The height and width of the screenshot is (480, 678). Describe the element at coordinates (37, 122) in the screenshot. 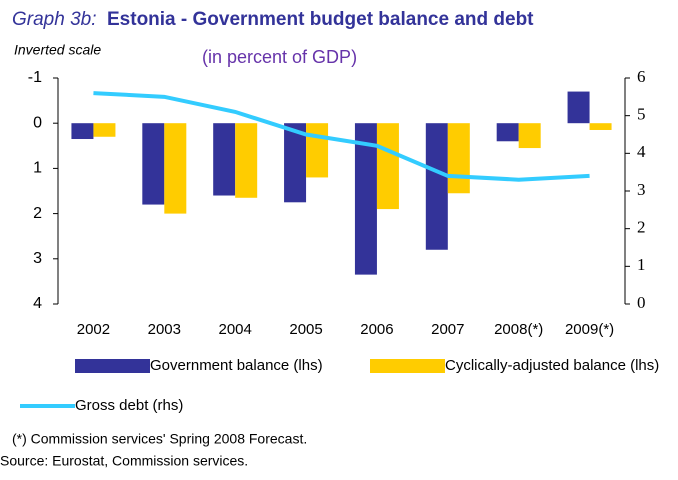

I see `y-tick-label: 0` at that location.